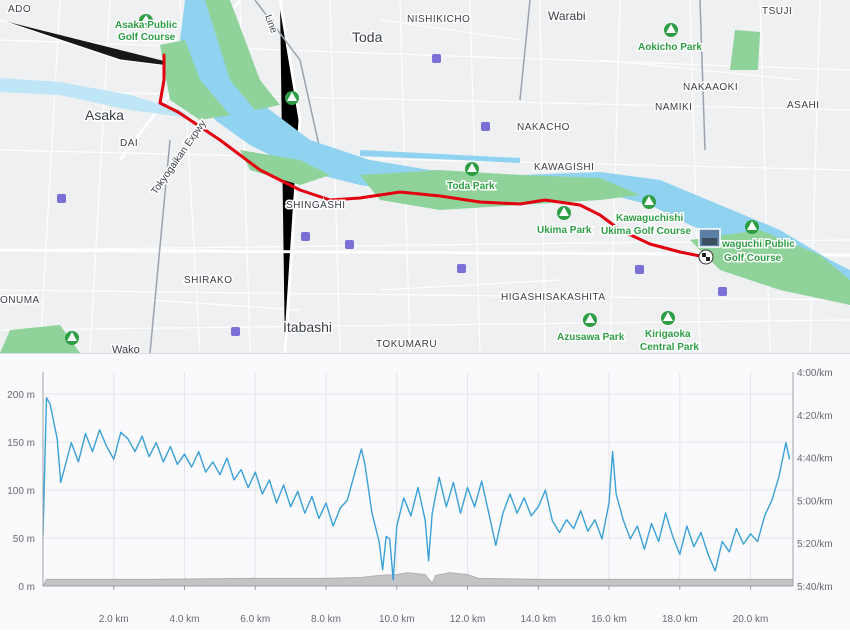  I want to click on place-label-namiki: NAMIKI, so click(673, 107).